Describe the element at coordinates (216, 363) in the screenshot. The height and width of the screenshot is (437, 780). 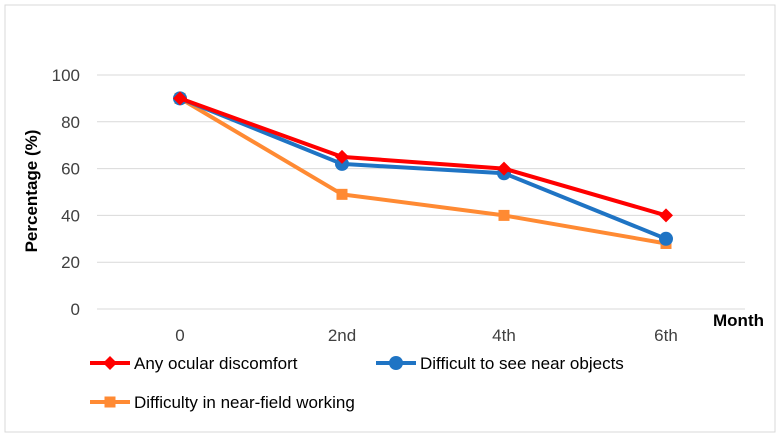
I see `legend-label: Any ocular discomfort` at that location.